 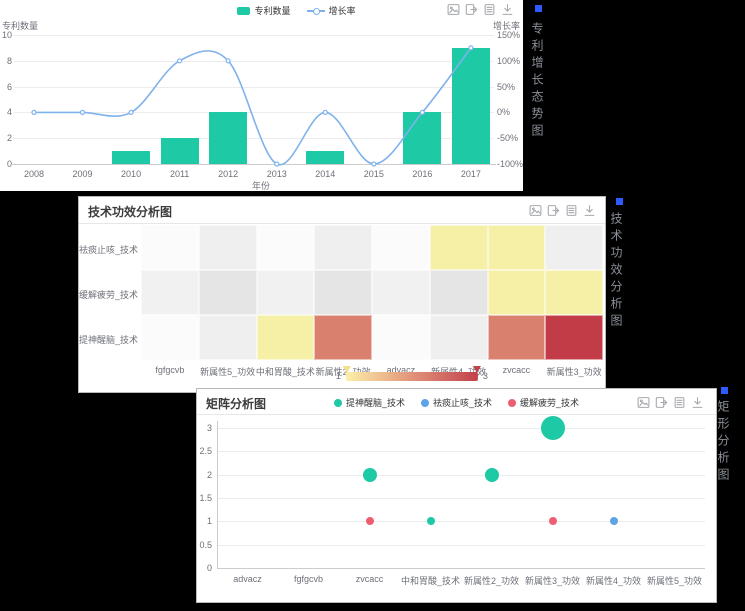 I want to click on heatmap-cell-祛痰止咳_技术-advacz, so click(x=401, y=247).